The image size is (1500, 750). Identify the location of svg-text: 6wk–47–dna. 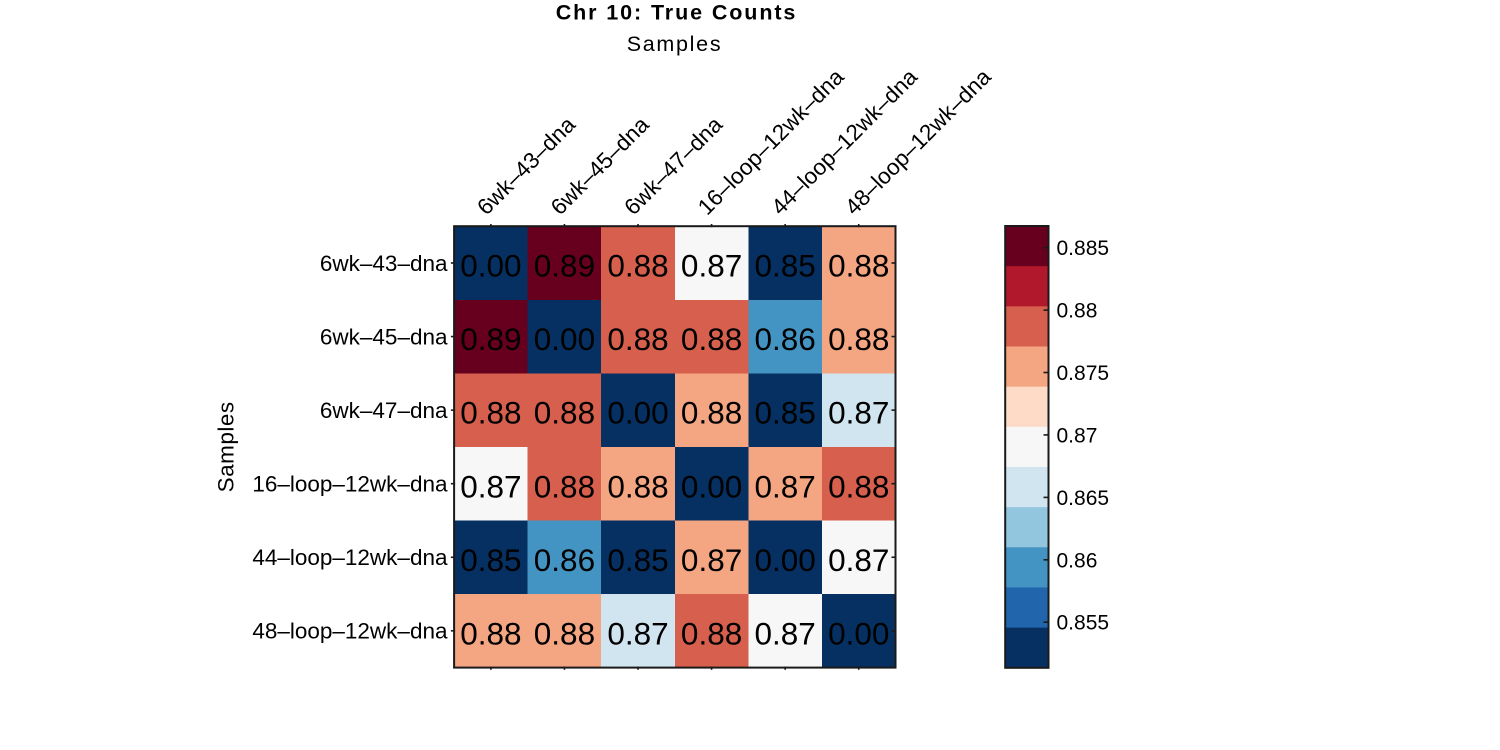
(384, 410).